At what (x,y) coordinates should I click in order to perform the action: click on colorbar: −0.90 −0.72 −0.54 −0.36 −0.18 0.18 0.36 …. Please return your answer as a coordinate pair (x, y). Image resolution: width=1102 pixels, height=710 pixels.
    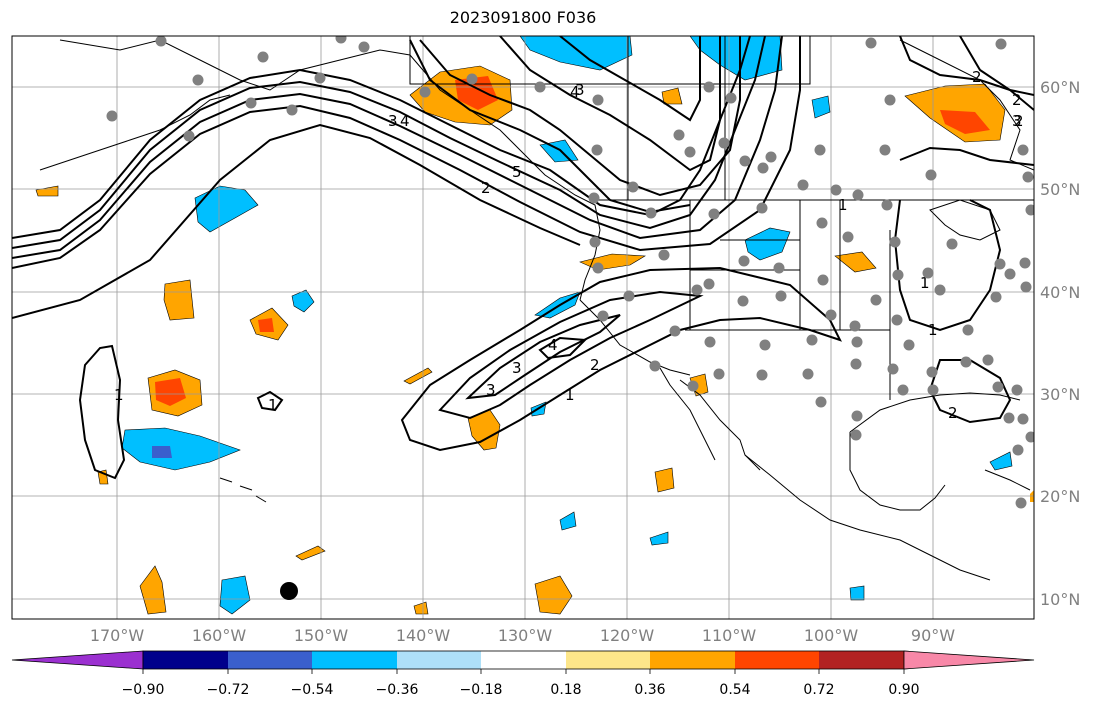
    Looking at the image, I should click on (523, 674).